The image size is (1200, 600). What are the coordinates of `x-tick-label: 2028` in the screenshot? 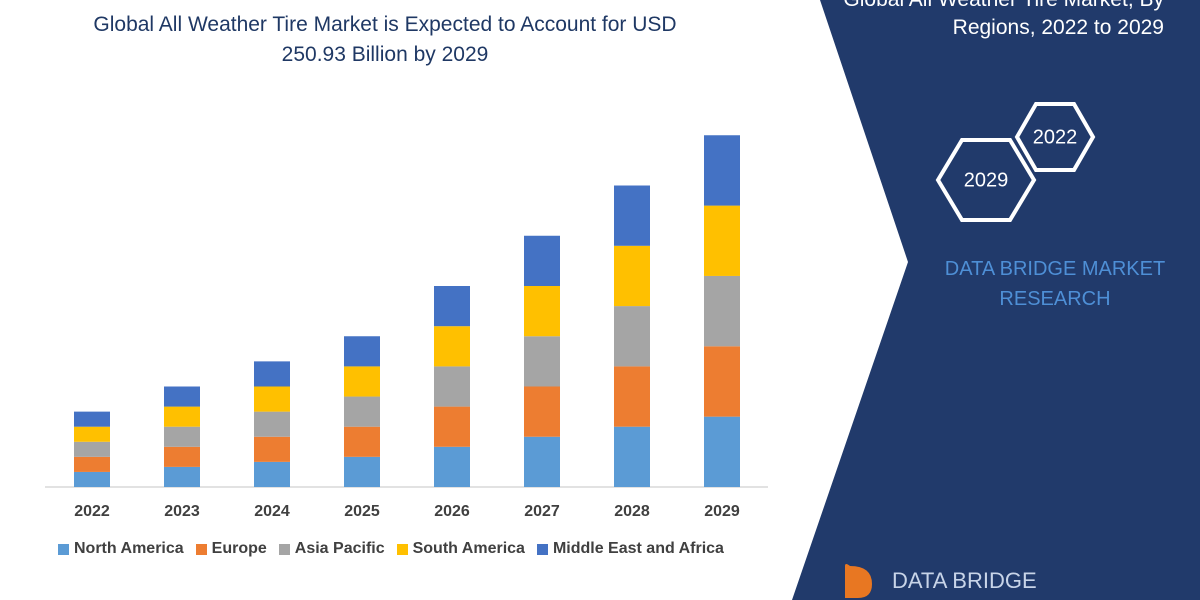 It's located at (632, 511).